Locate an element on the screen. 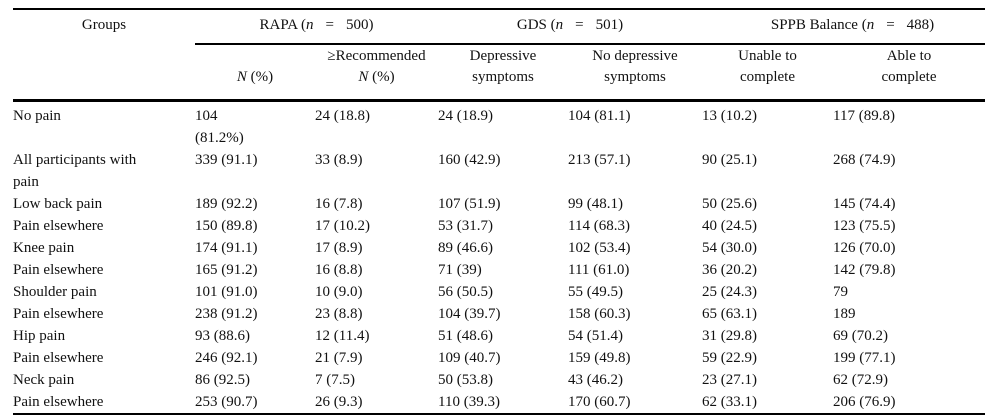 This screenshot has height=417, width=992. cell-sppb-able: 126 (70.0) is located at coordinates (864, 247).